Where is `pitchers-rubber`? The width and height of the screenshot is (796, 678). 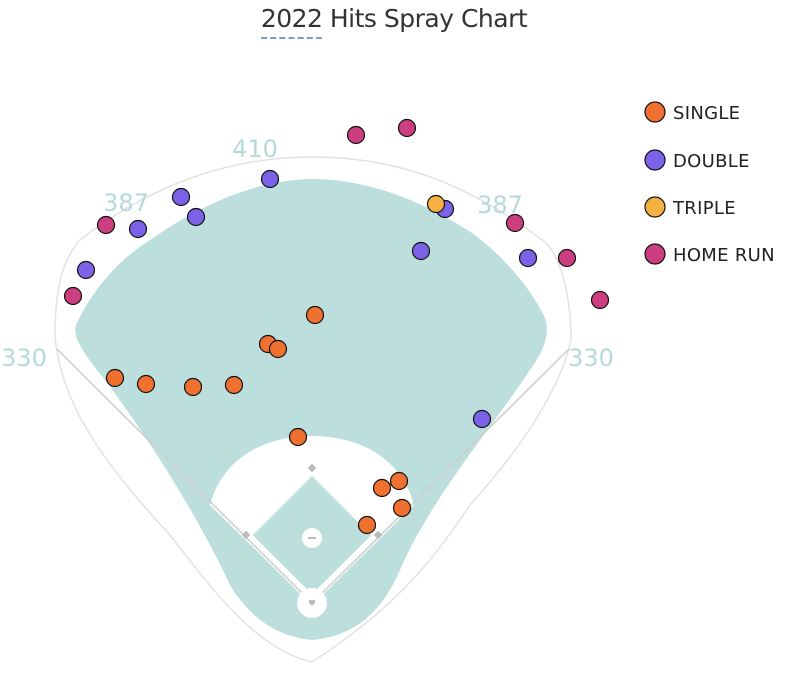
pitchers-rubber is located at coordinates (312, 538).